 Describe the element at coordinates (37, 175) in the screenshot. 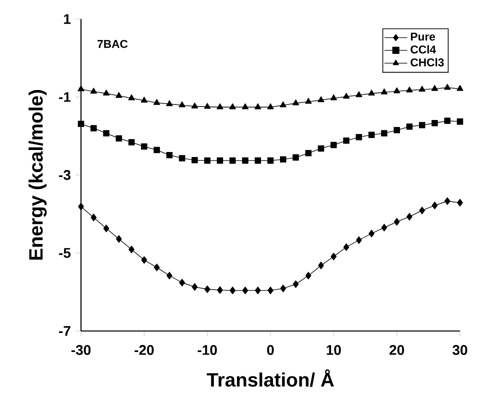

I see `y-axis-title: Energy (kcal/mole)` at that location.